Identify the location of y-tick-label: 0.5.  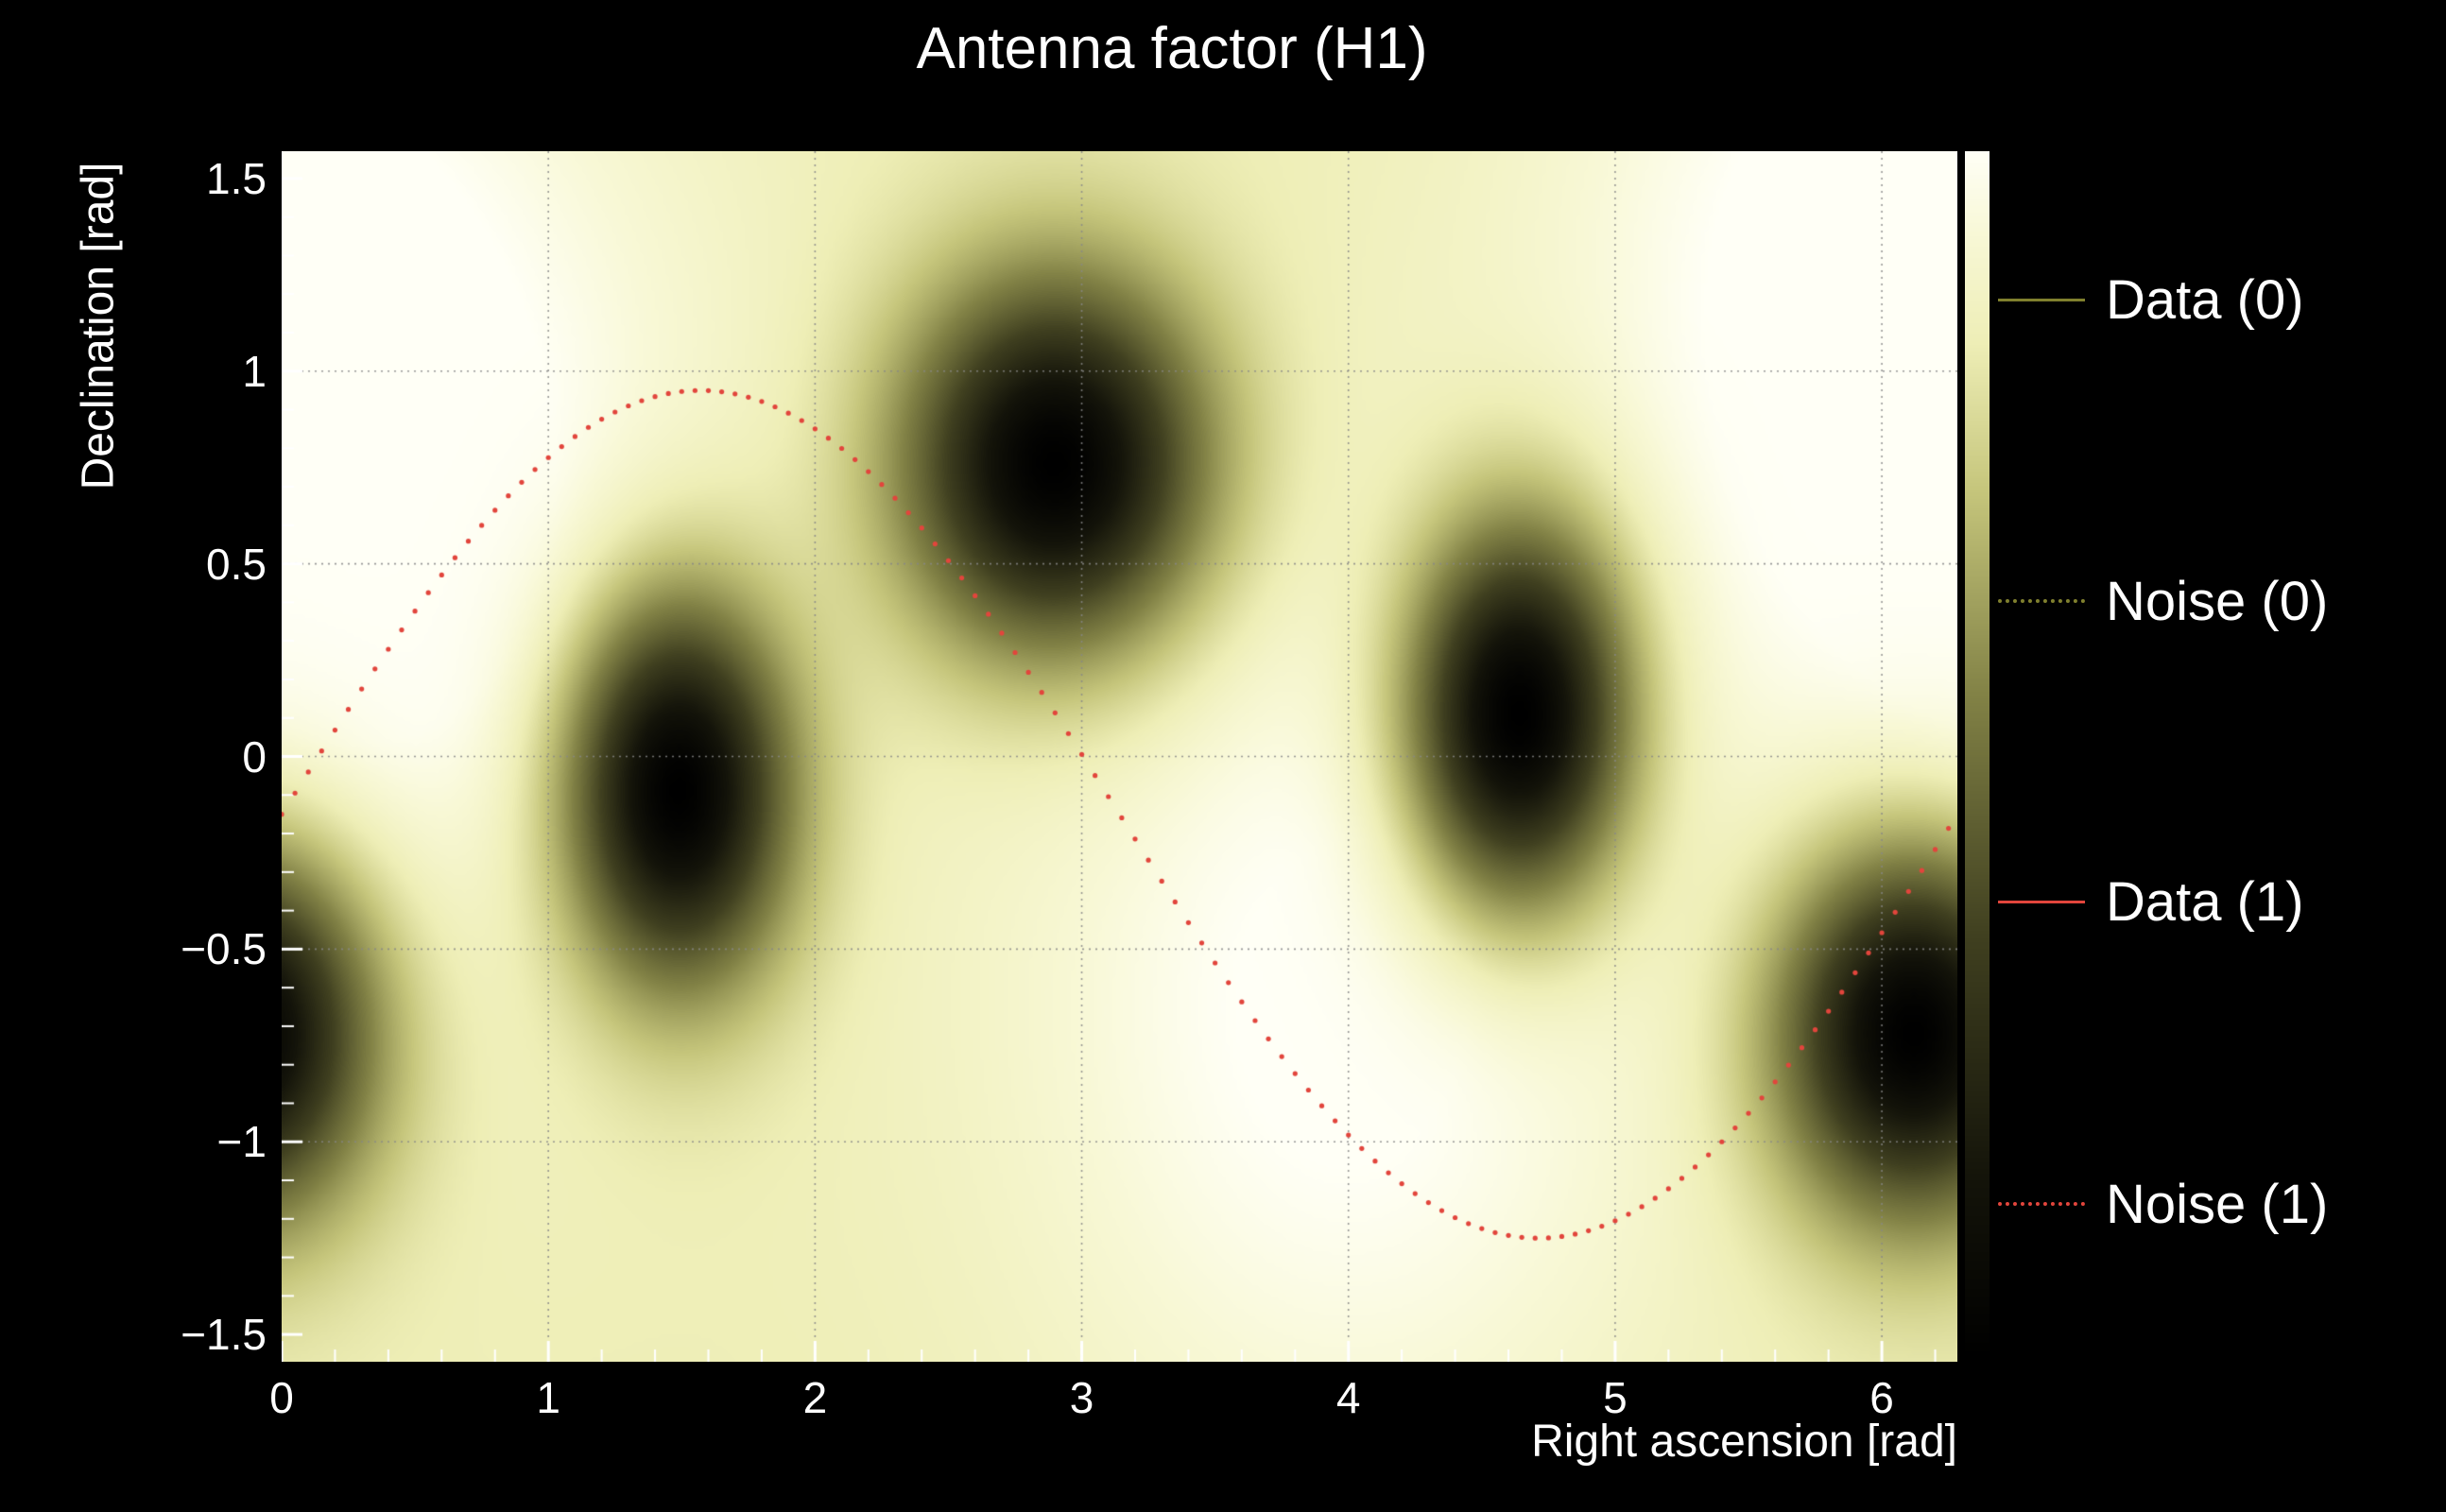
(237, 564).